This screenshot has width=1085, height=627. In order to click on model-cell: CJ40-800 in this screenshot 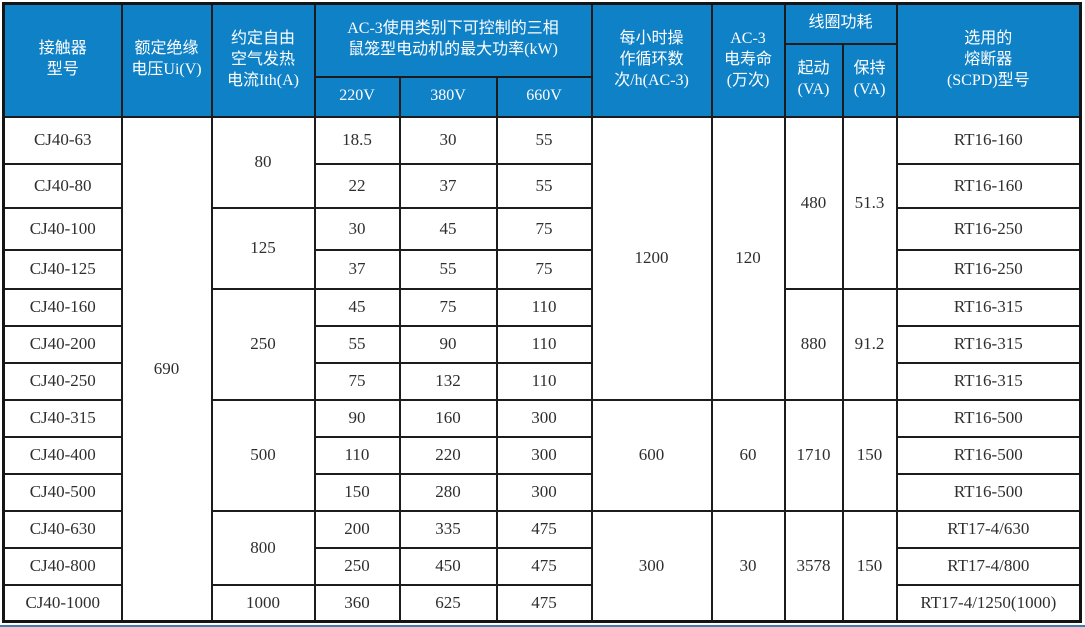, I will do `click(62, 566)`.